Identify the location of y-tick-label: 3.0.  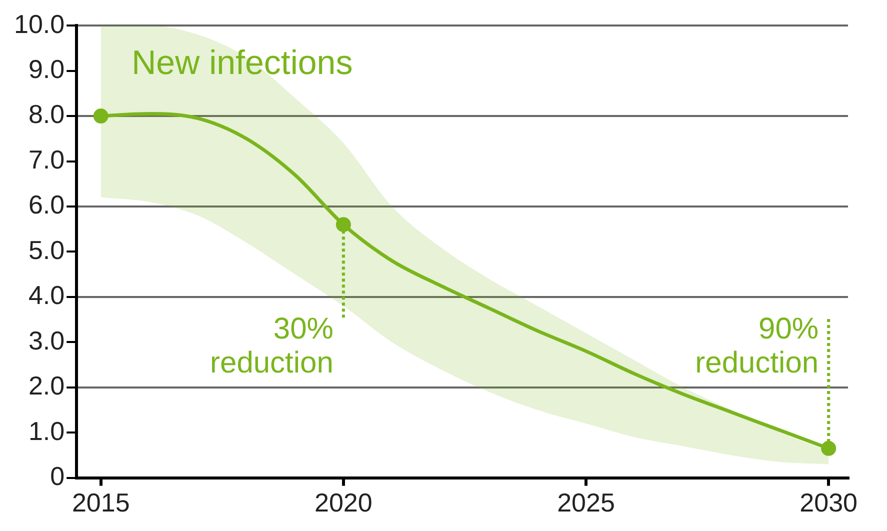
(46, 340).